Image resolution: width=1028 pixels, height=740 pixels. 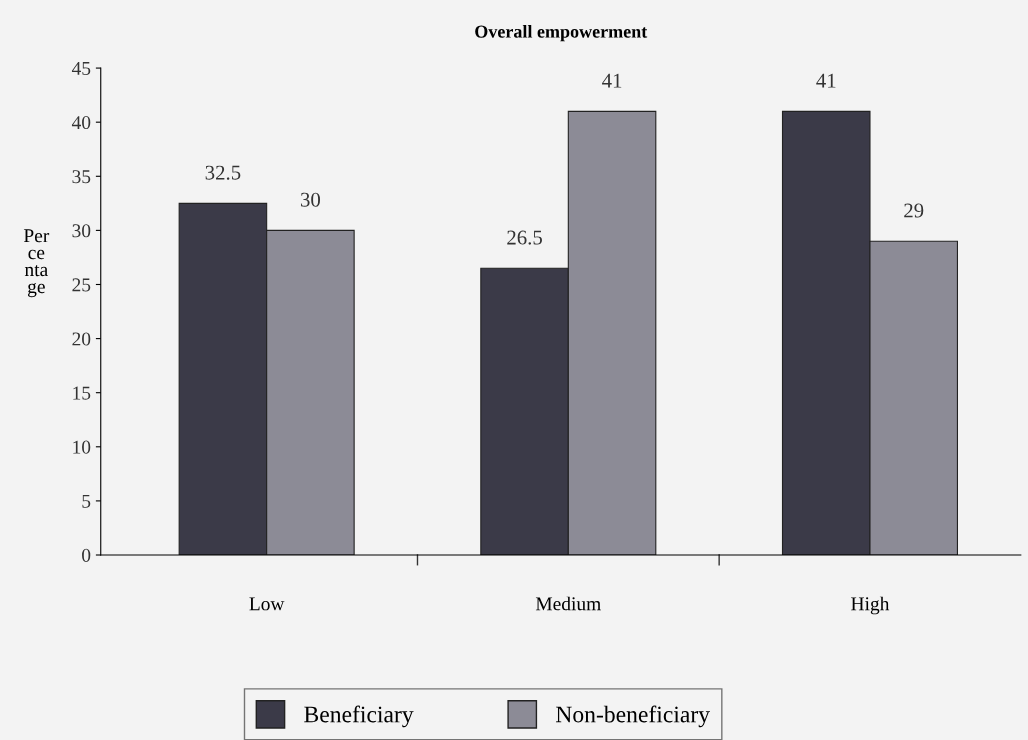 What do you see at coordinates (81, 285) in the screenshot?
I see `y-tick-label: 25` at bounding box center [81, 285].